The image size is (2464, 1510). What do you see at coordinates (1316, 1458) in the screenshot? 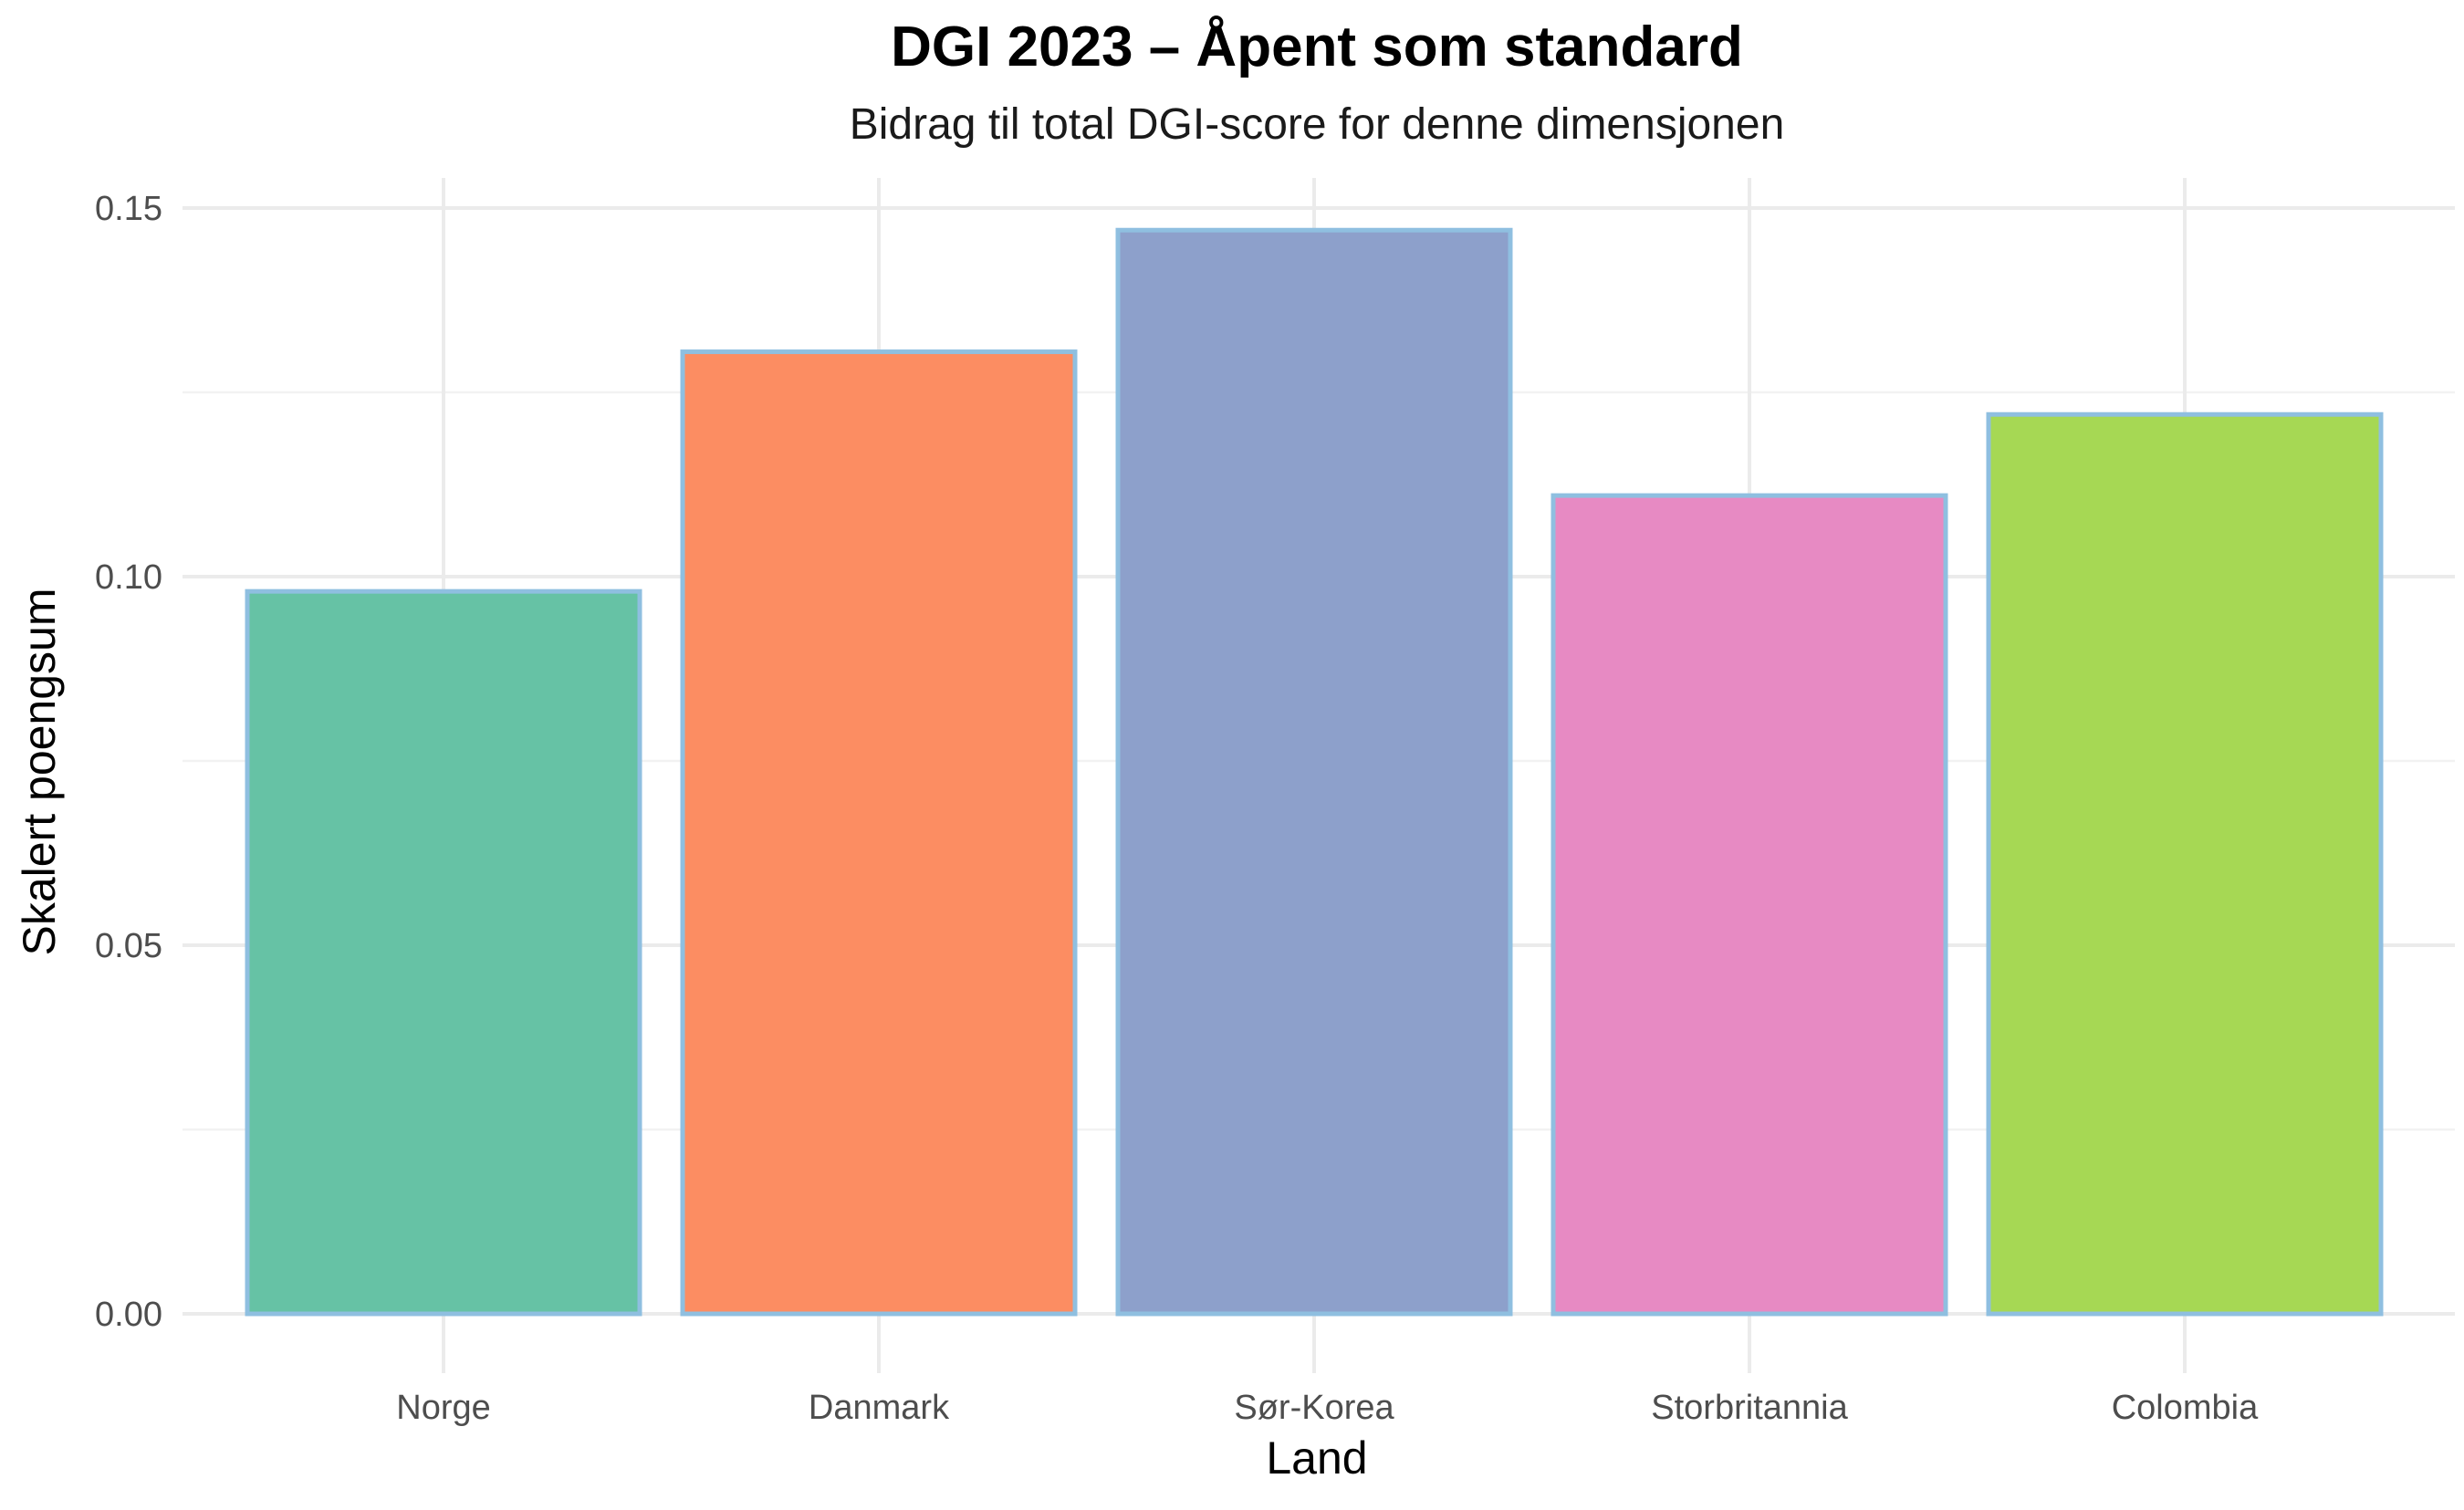
I see `x-axis-title: Land` at bounding box center [1316, 1458].